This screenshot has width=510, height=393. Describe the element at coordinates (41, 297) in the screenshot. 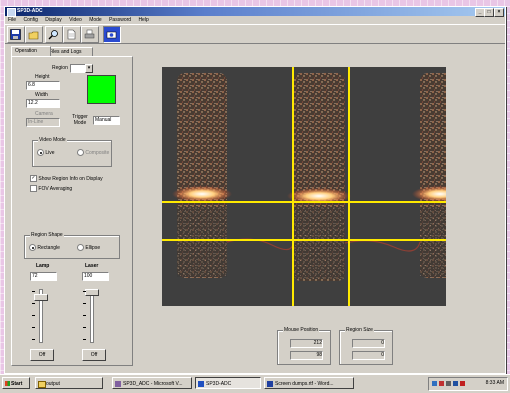

I see `lamp-slider-thumb` at that location.